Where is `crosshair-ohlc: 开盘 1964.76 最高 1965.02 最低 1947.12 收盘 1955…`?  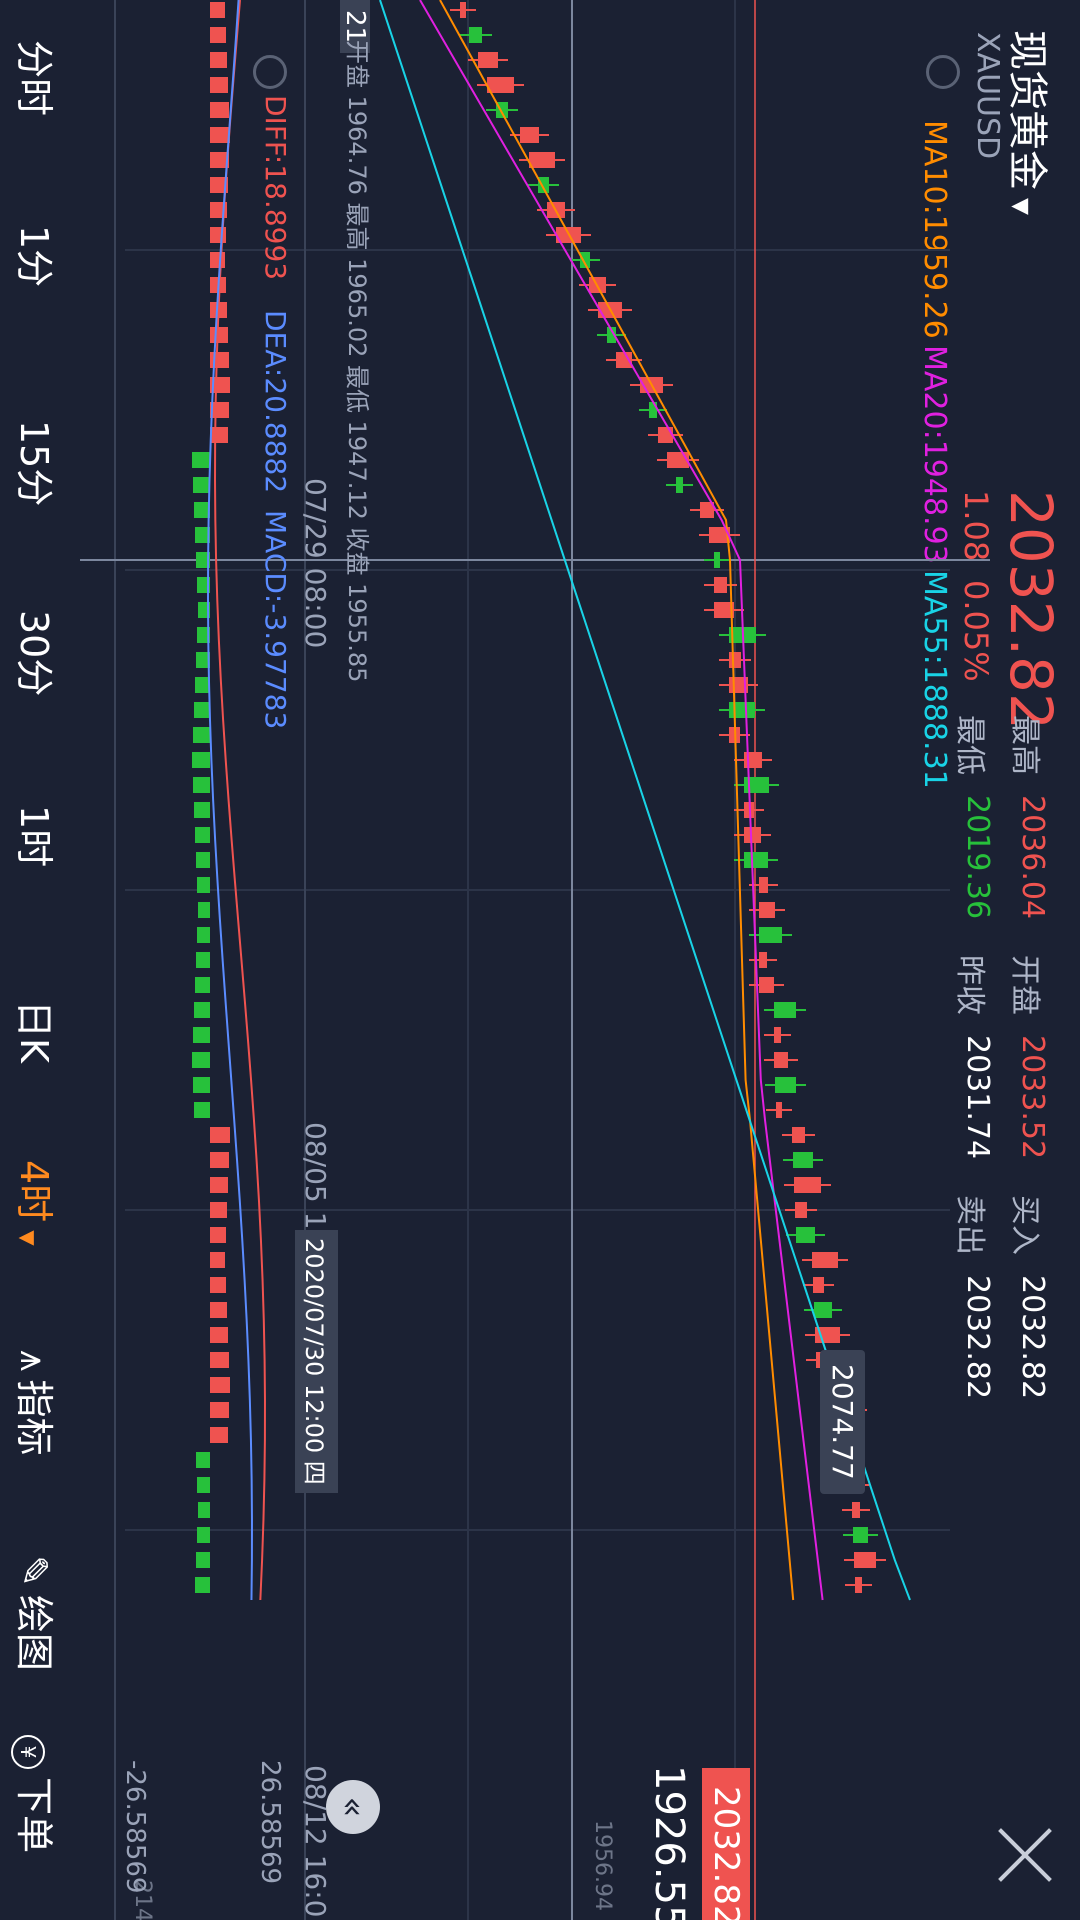
crosshair-ohlc: 开盘 1964.76 最高 1965.02 最低 1947.12 收盘 1955… is located at coordinates (357, 361).